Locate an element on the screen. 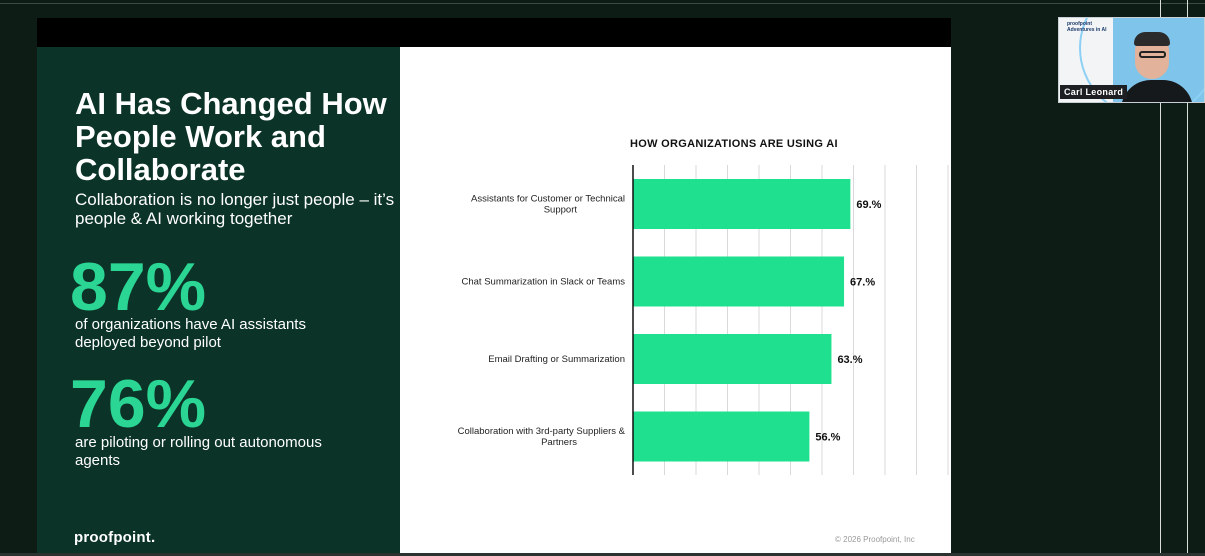 The width and height of the screenshot is (1205, 556). category-label: Email Drafting or Summarization is located at coordinates (556, 359).